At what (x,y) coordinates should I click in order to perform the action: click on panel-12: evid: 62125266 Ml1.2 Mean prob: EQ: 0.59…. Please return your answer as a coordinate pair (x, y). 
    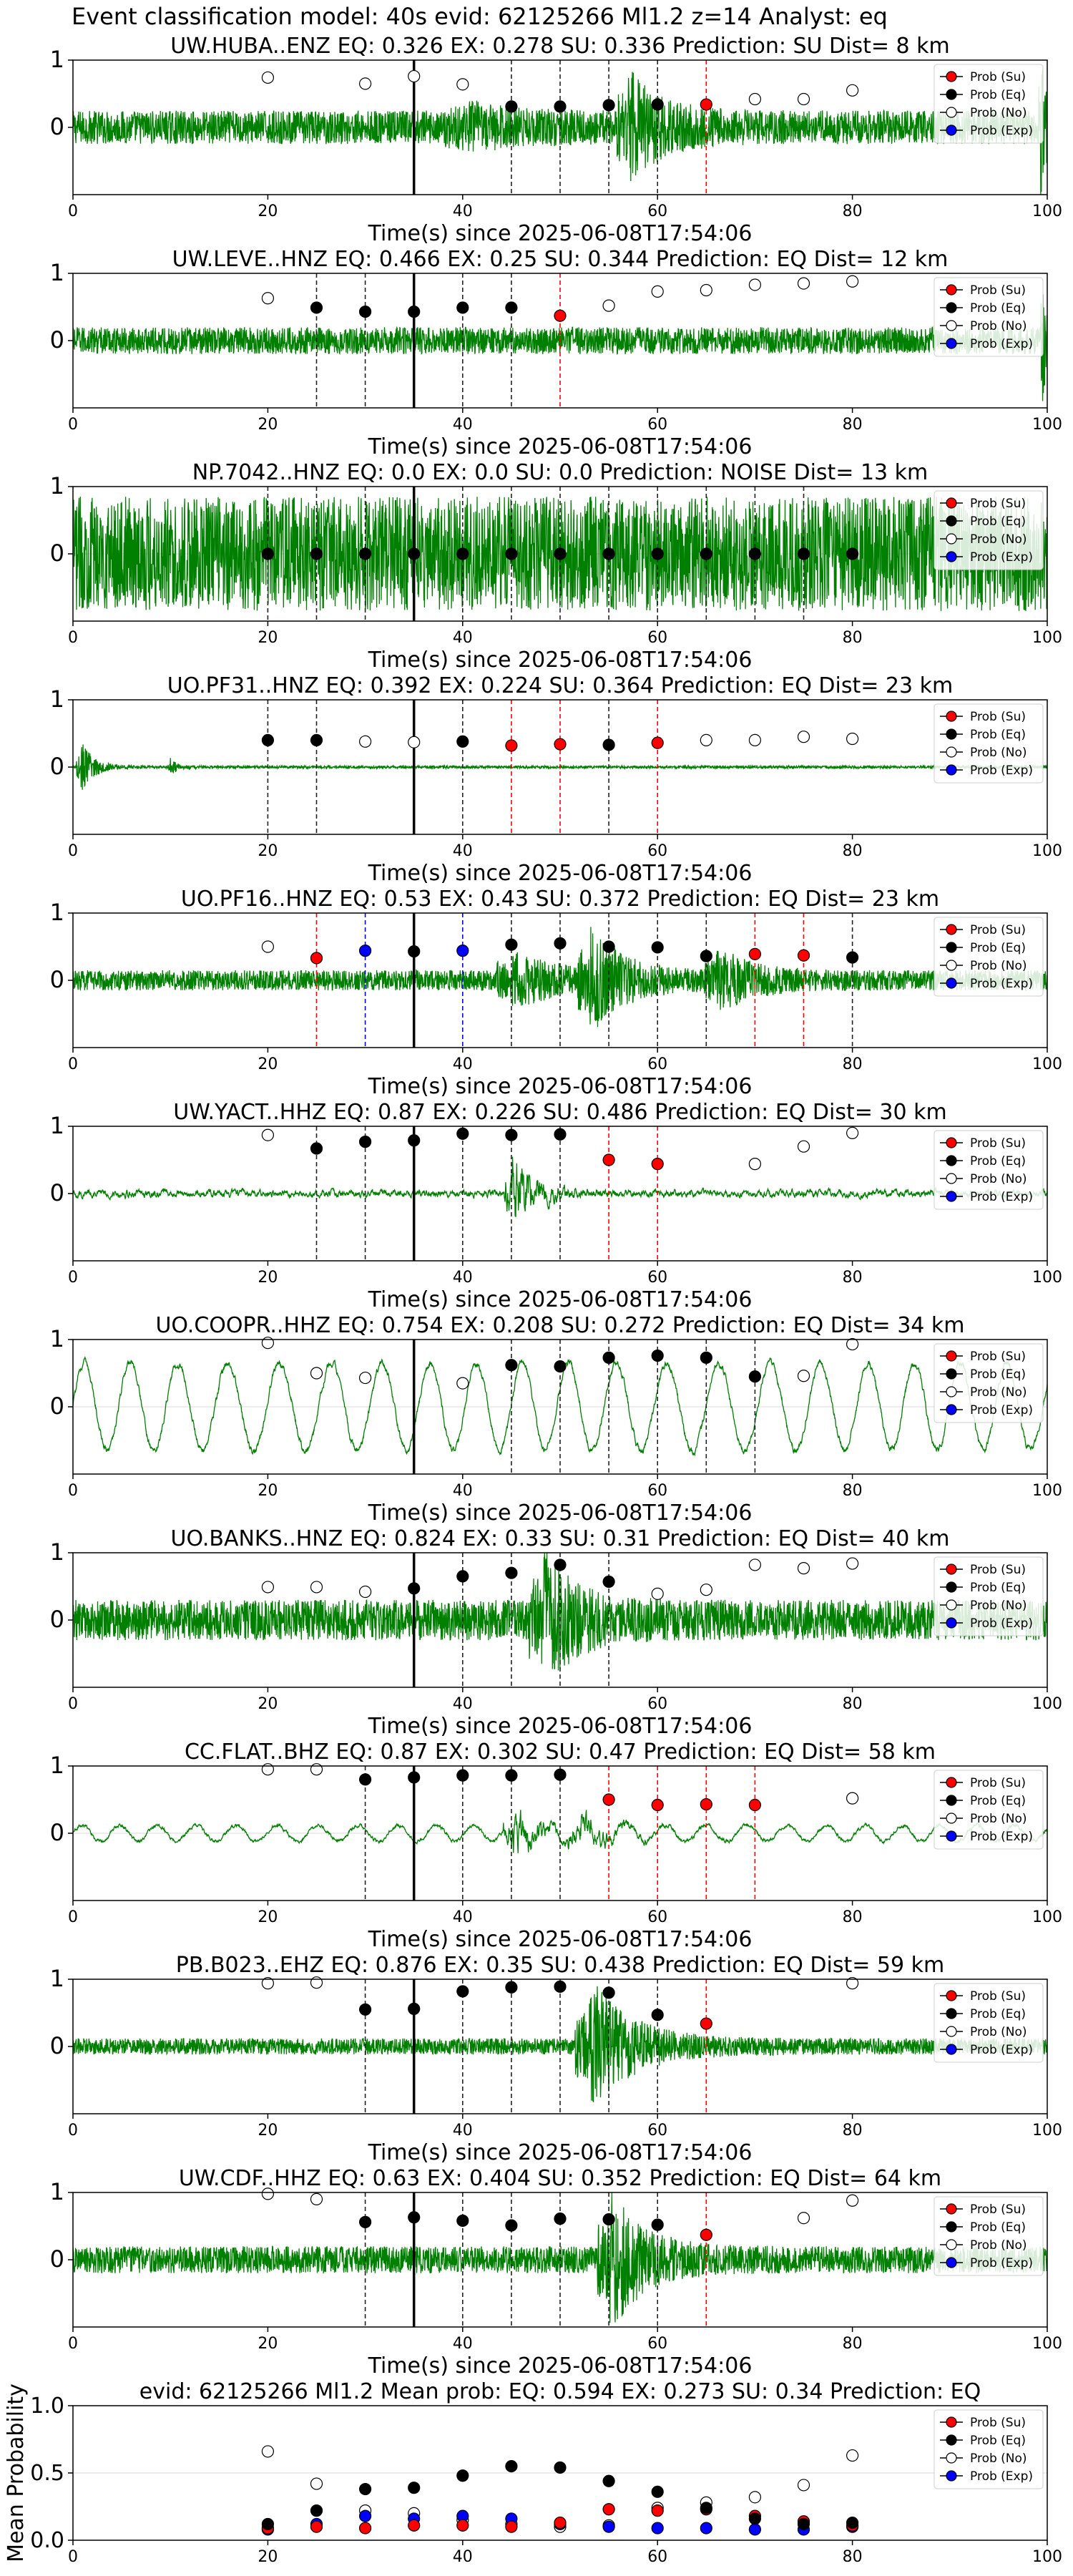
    Looking at the image, I should click on (533, 2472).